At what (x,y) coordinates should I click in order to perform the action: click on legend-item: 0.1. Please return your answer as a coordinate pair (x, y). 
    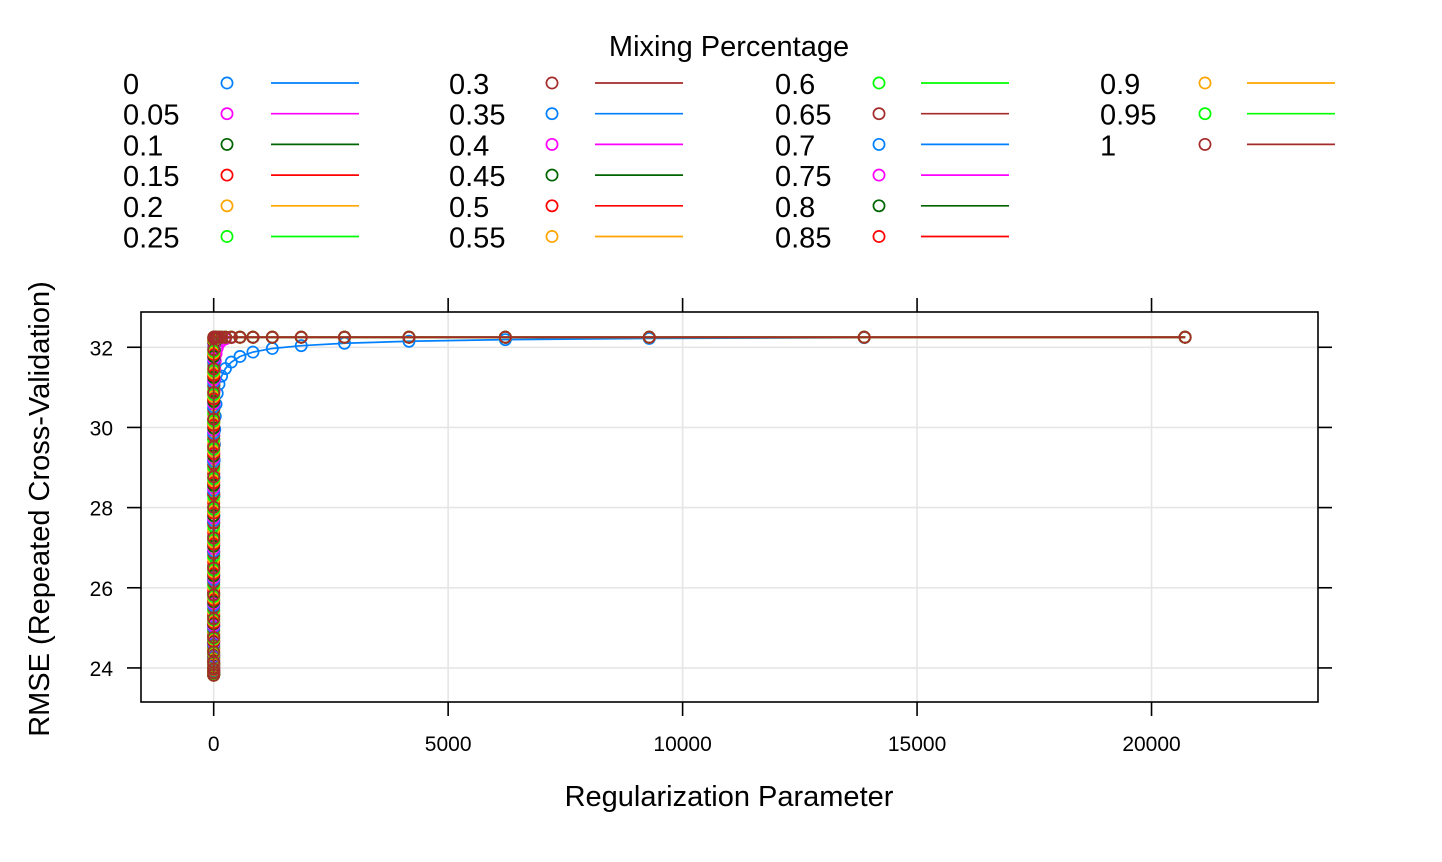
    Looking at the image, I should click on (241, 146).